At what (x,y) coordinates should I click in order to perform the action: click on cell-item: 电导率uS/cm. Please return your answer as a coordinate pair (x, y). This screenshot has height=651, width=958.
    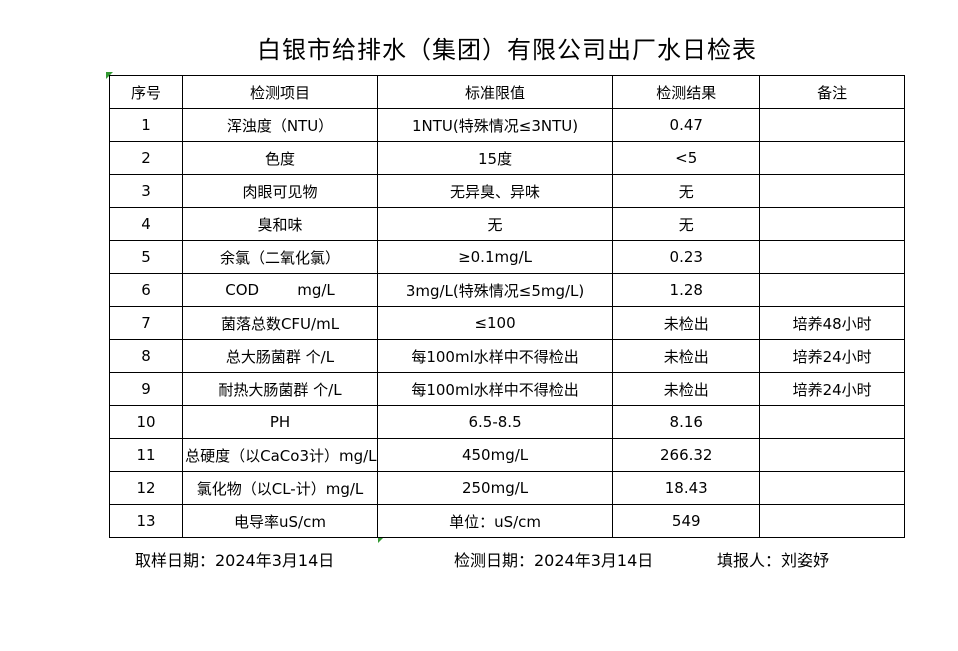
    Looking at the image, I should click on (280, 521).